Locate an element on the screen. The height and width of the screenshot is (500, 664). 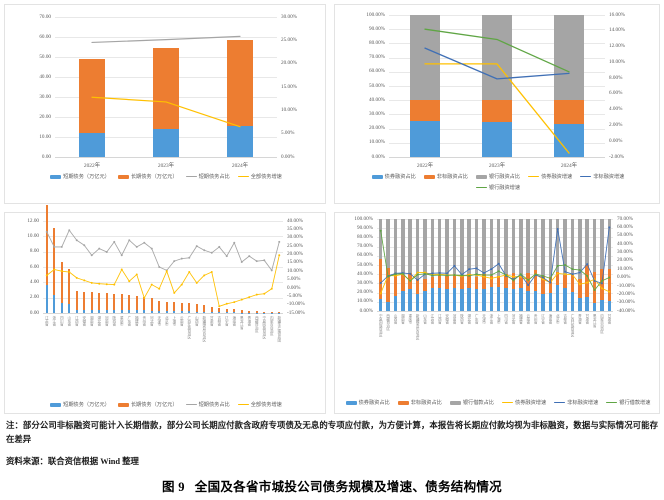
y2-axis-tick-label: 5.00% is located at coordinates (294, 279).